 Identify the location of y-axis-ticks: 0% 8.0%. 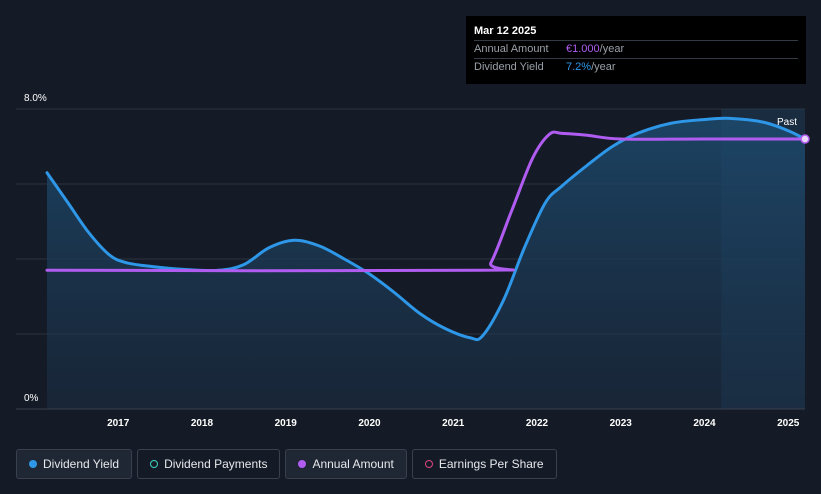
(35, 248).